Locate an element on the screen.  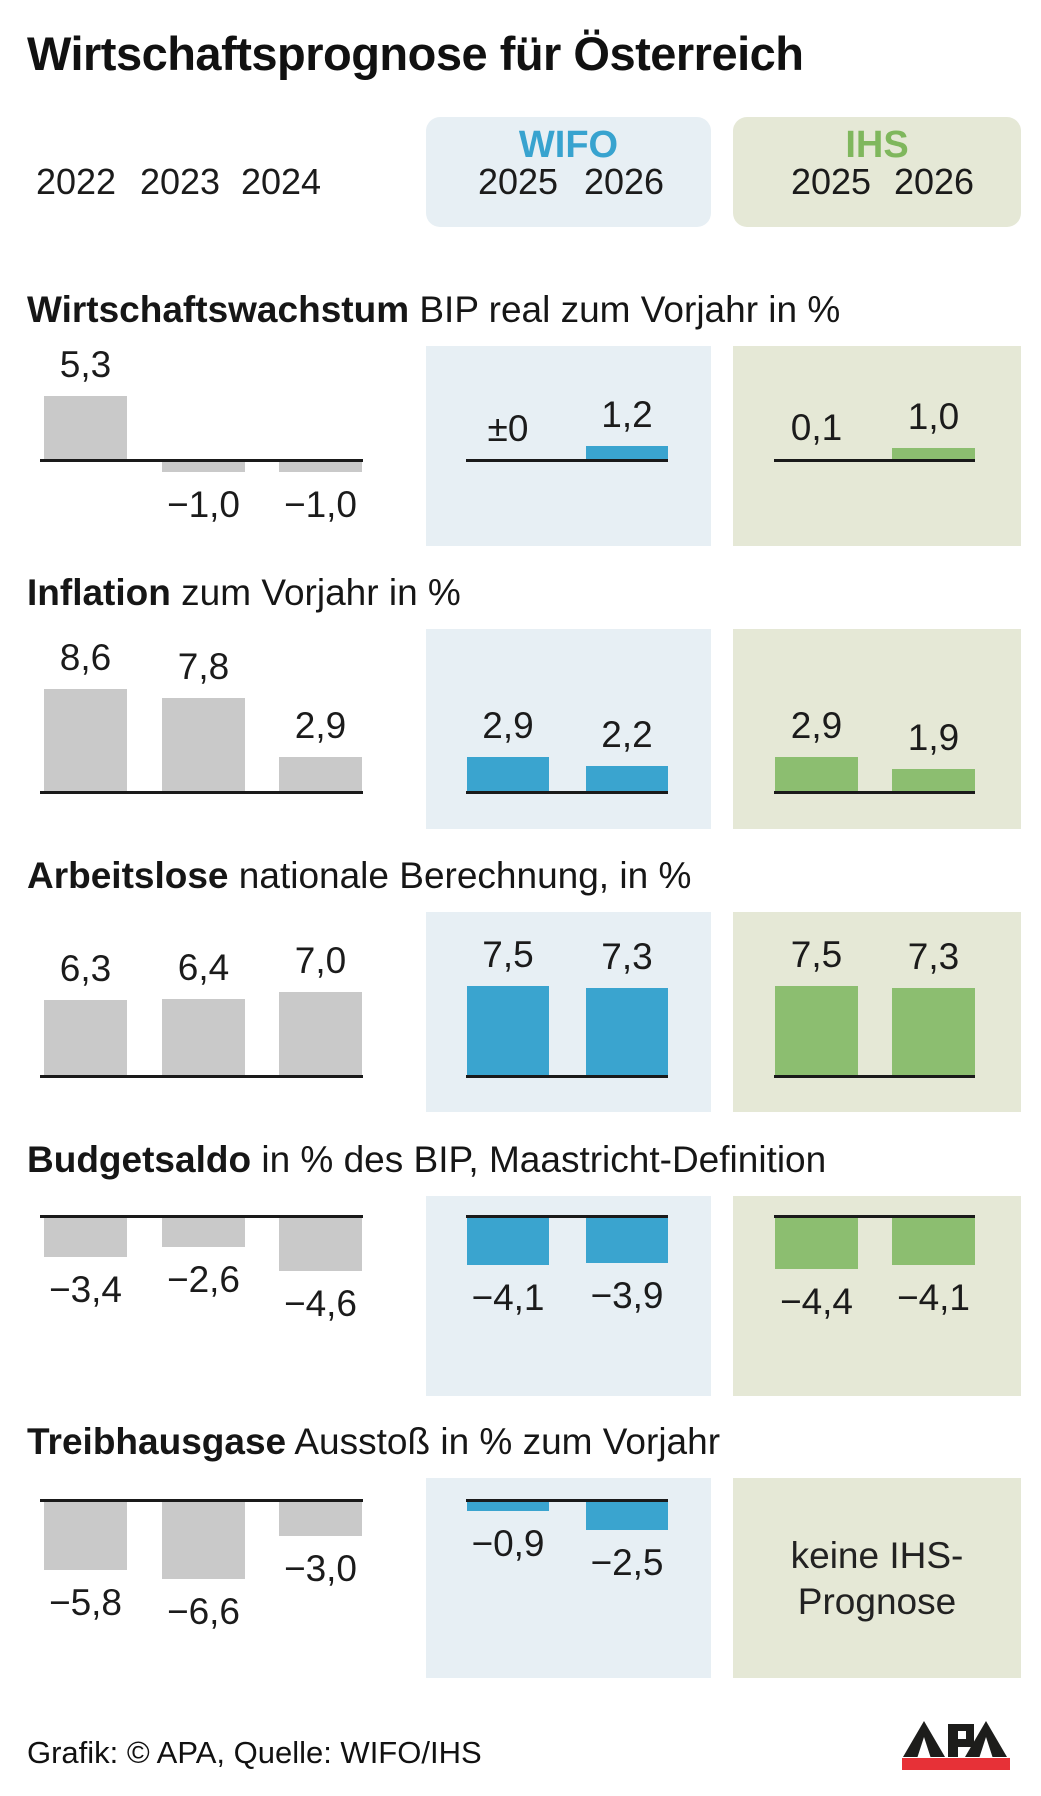
section-heading: Treibhausgase Ausstoß in % zum Vorjahr is located at coordinates (373, 1442).